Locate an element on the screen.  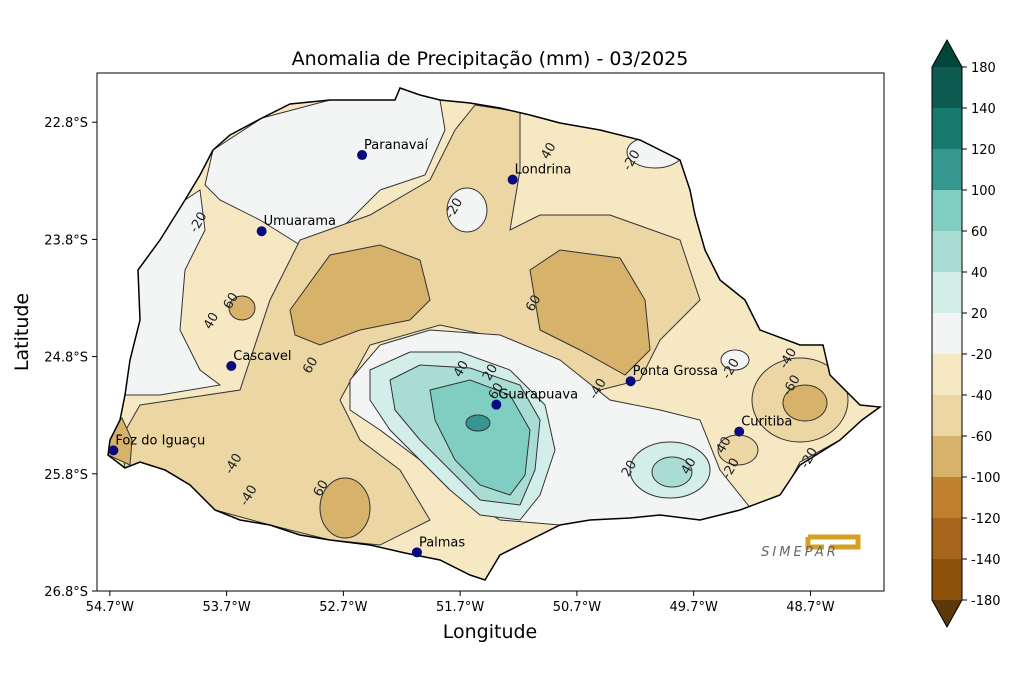
map-title: Anomalia de Precipitação (mm) - 03/2025 is located at coordinates (490, 59).